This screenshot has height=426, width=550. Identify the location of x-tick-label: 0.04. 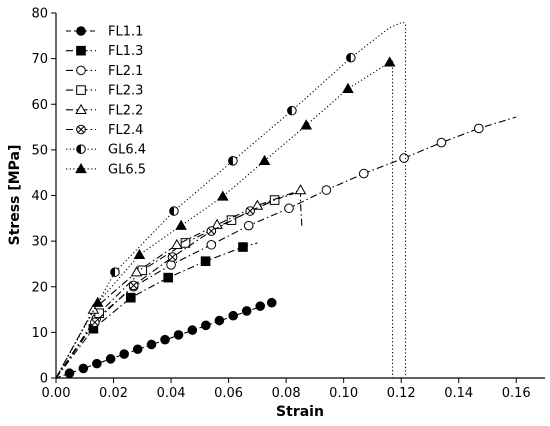
(171, 393).